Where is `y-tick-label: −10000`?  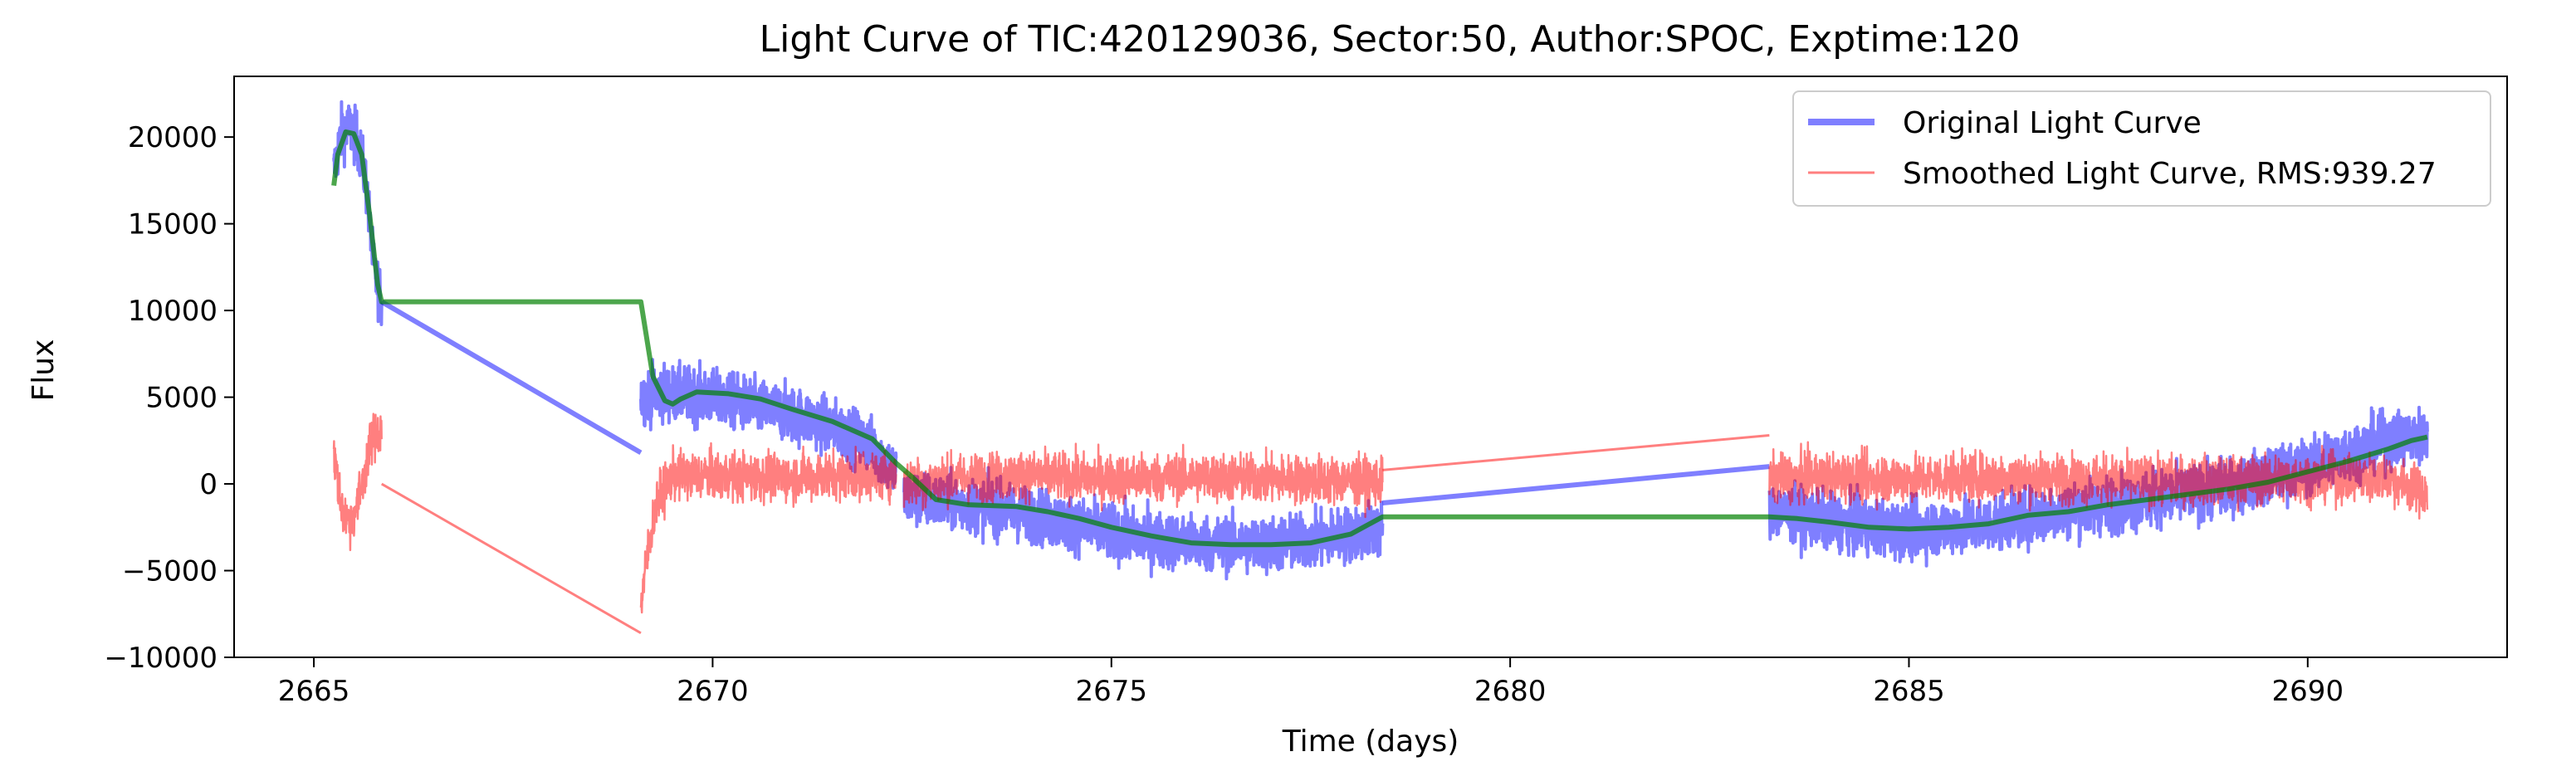 y-tick-label: −10000 is located at coordinates (161, 658).